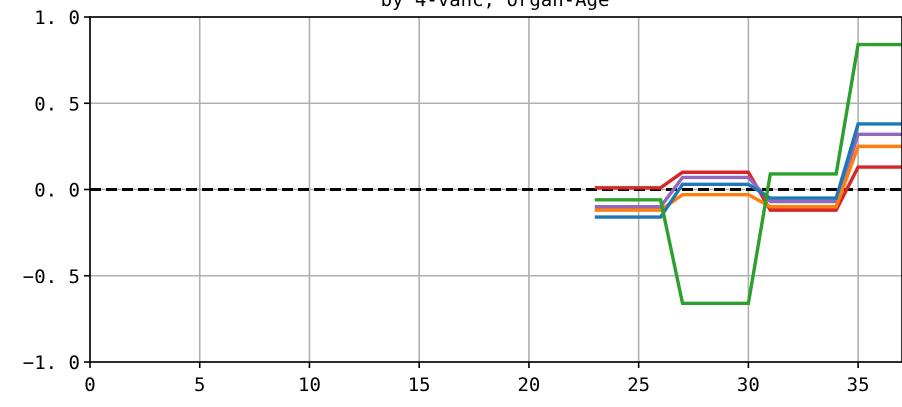 The height and width of the screenshot is (407, 902). What do you see at coordinates (419, 385) in the screenshot?
I see `x-tick-label: 15` at bounding box center [419, 385].